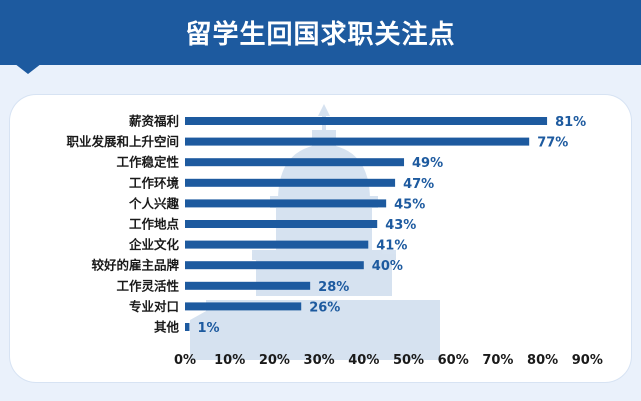  Describe the element at coordinates (122, 141) in the screenshot. I see `category-label: 职业发展和上升空间` at that location.